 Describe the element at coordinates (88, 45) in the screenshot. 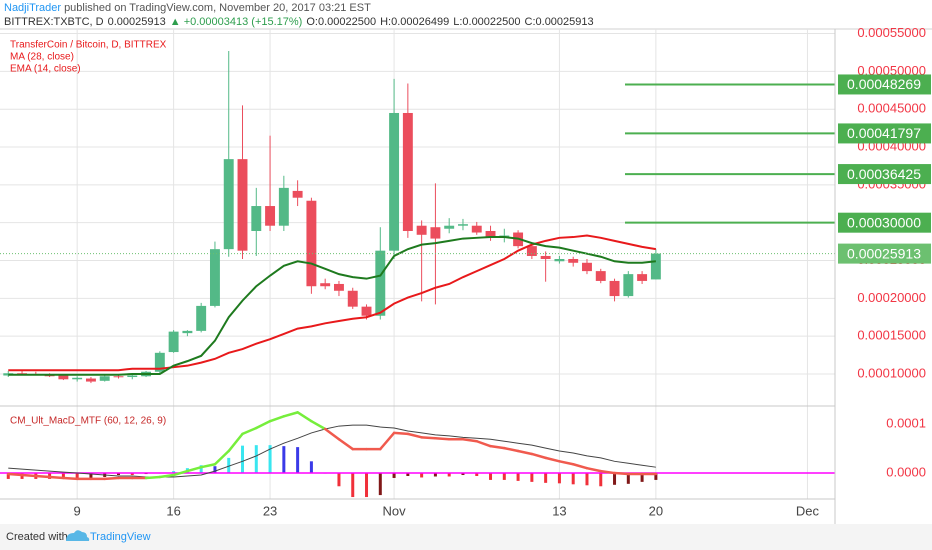

I see `legend-title: TransferCoin / Bitcoin, D, BITTREX` at that location.